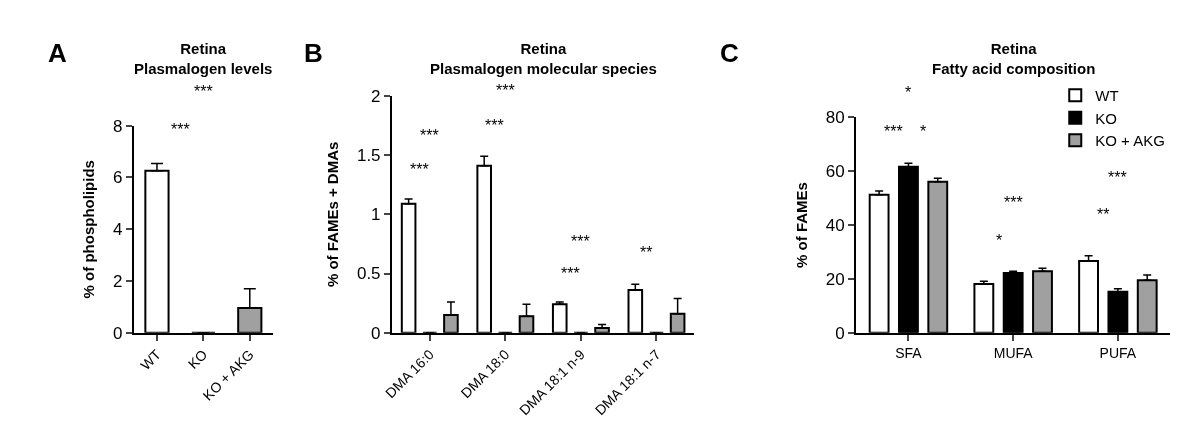 The height and width of the screenshot is (445, 1200). I want to click on y-tick-label: 1, so click(376, 215).